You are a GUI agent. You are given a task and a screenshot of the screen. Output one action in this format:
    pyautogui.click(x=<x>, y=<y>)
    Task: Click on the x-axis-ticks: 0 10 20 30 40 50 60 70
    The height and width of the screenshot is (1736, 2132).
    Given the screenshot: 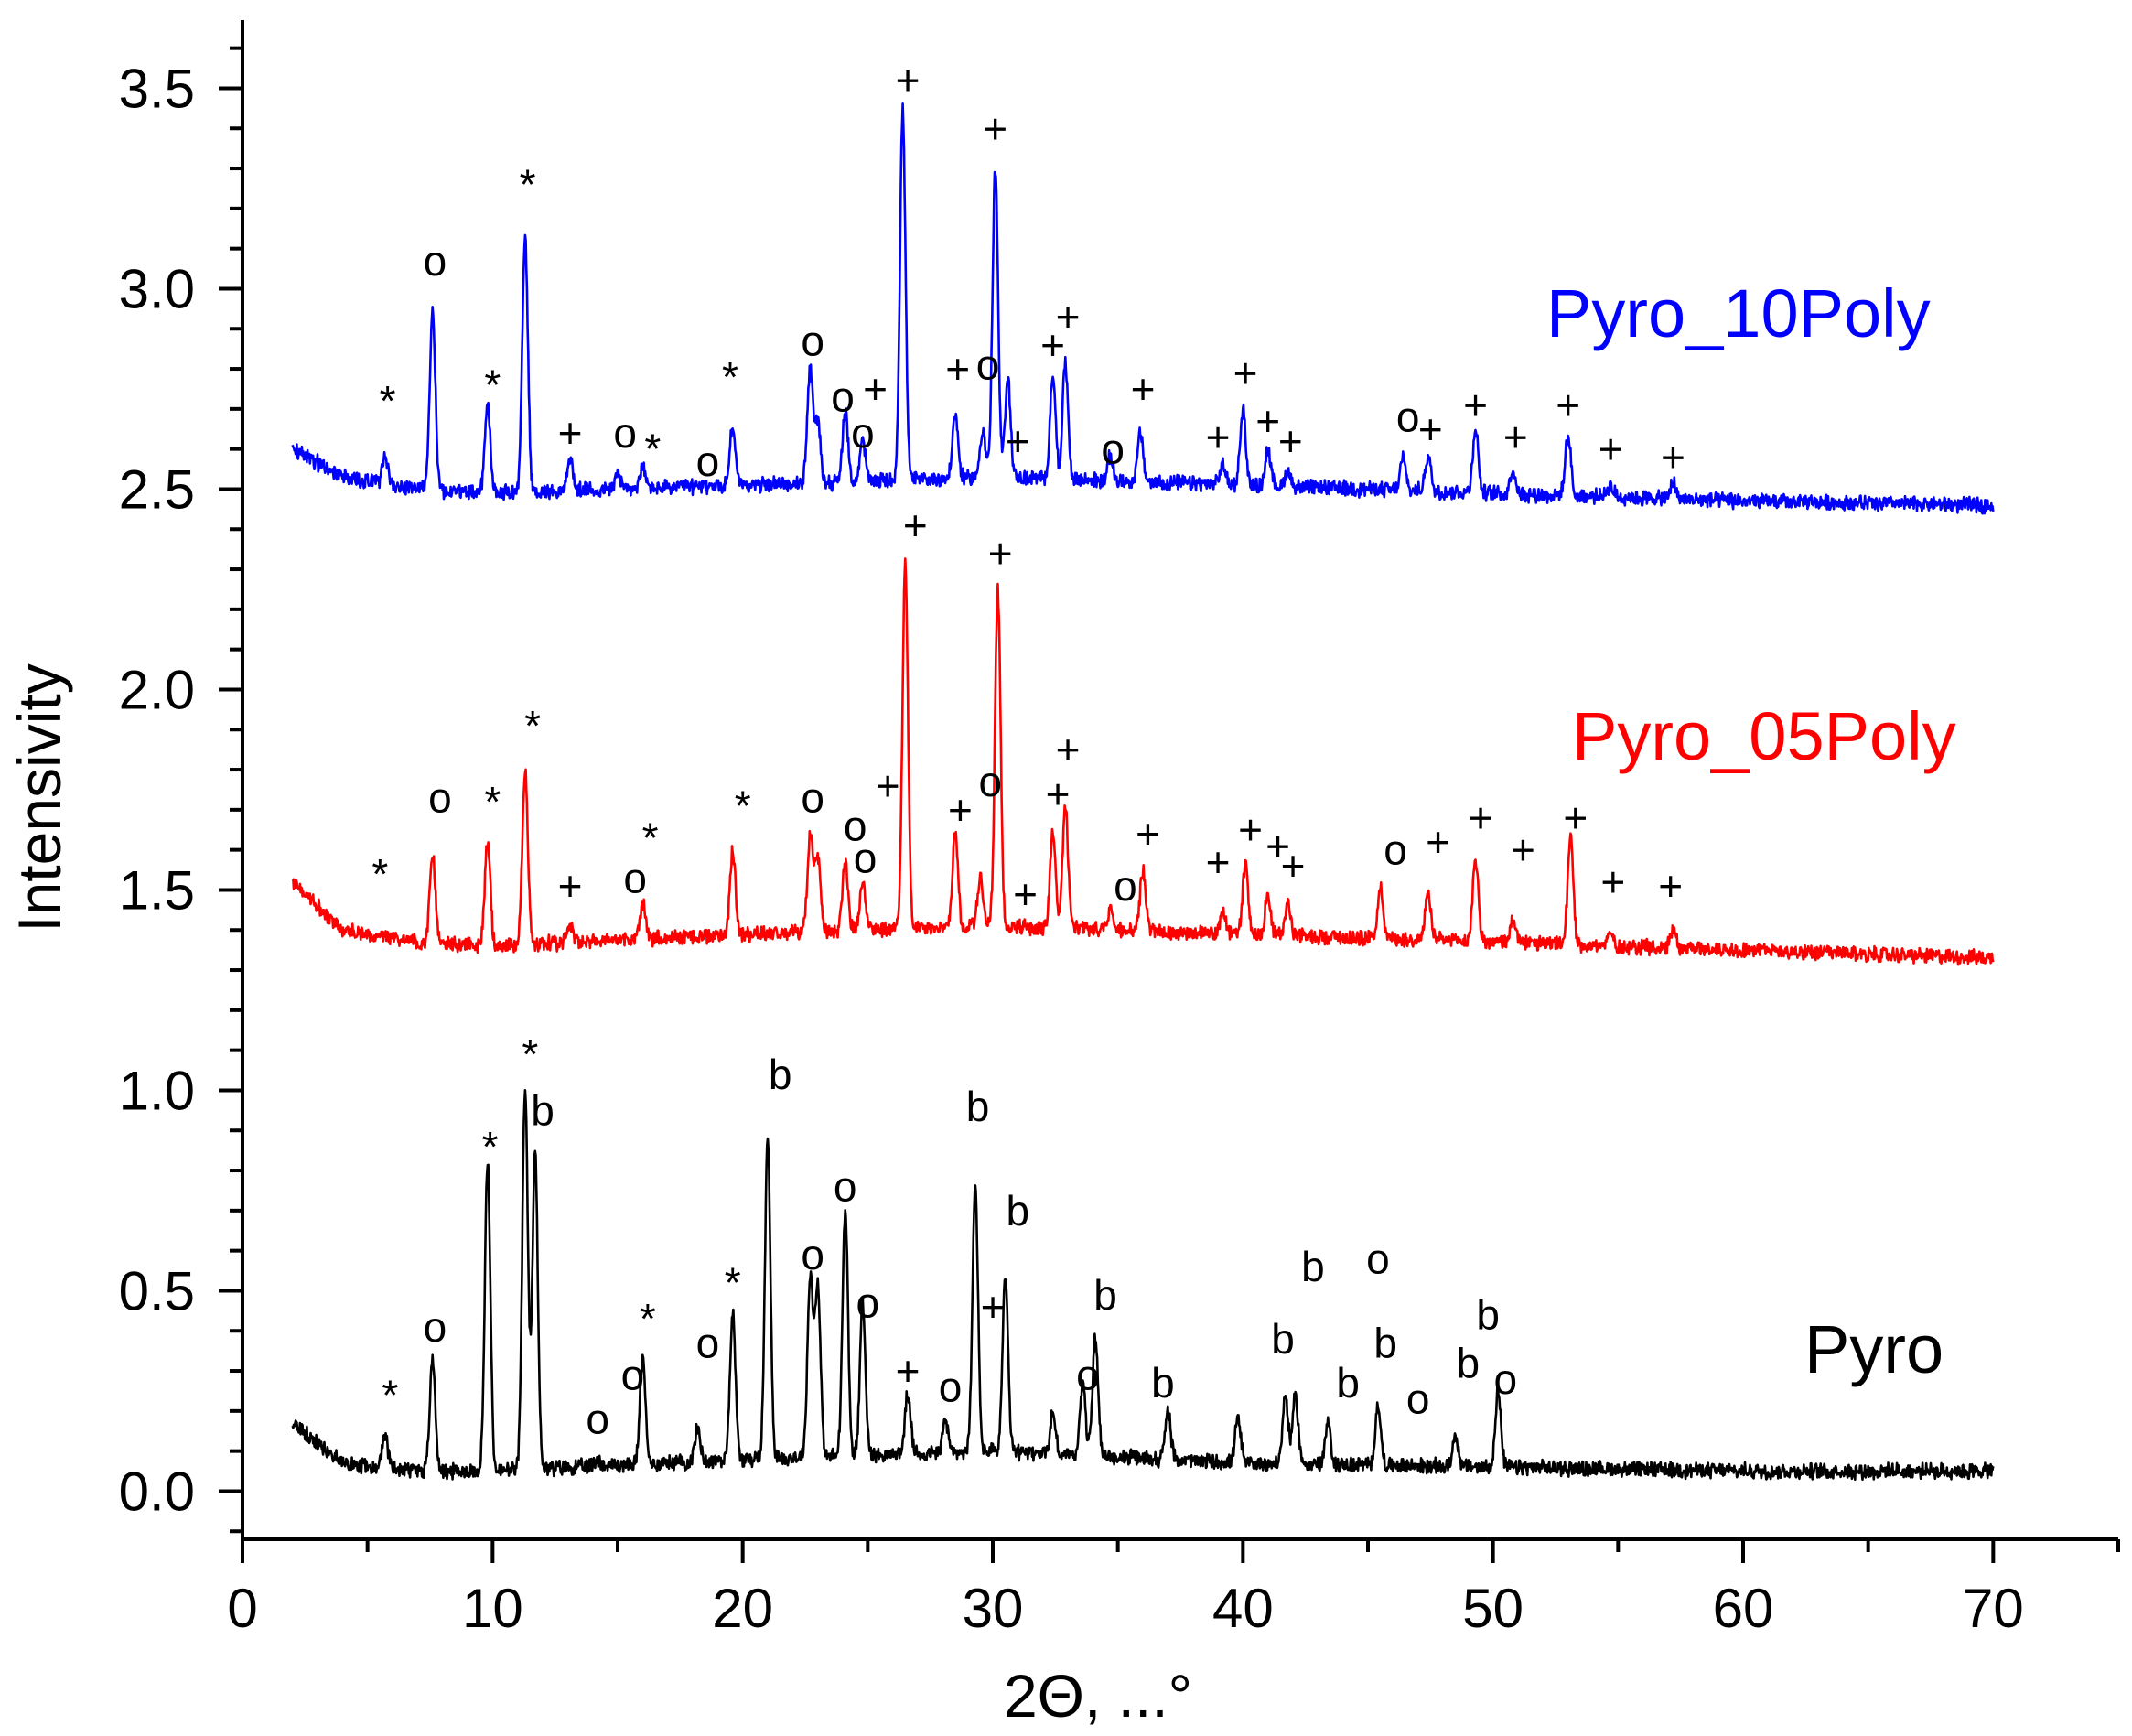 What is the action you would take?
    pyautogui.click(x=1174, y=1589)
    